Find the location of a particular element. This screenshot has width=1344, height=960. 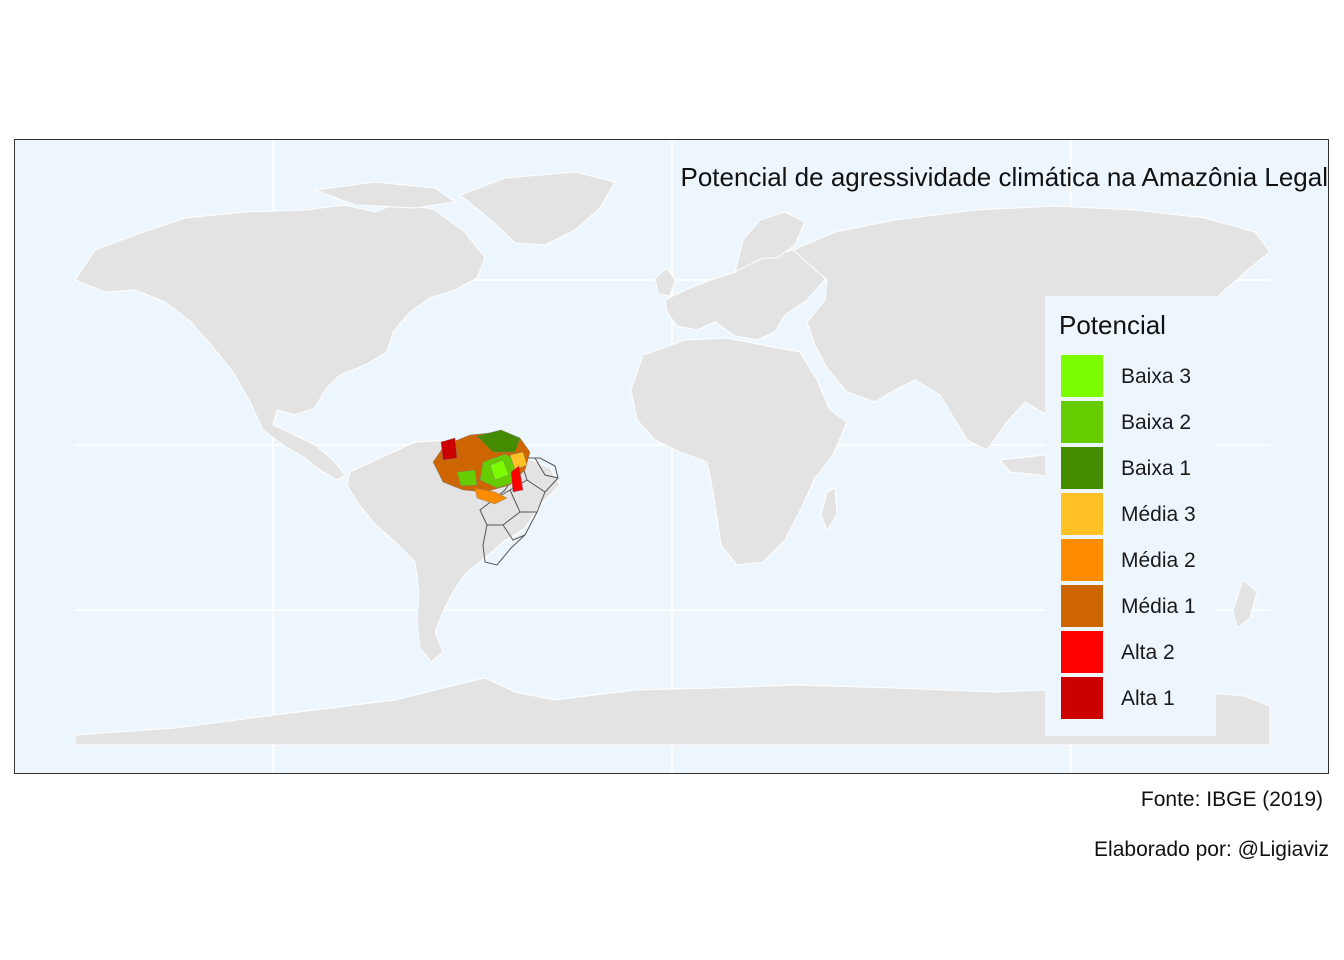

legend-item-alta-1: Alta 1 is located at coordinates (1136, 700).